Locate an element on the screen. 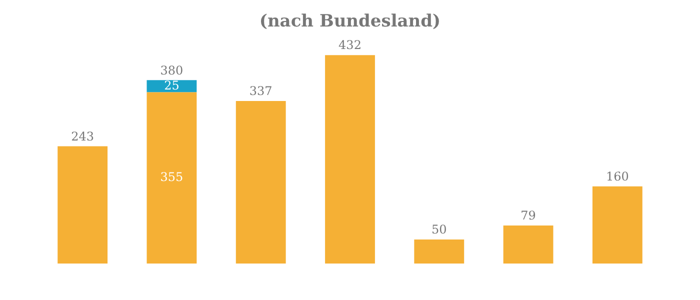 This screenshot has width=700, height=300. total-label: 380 is located at coordinates (172, 70).